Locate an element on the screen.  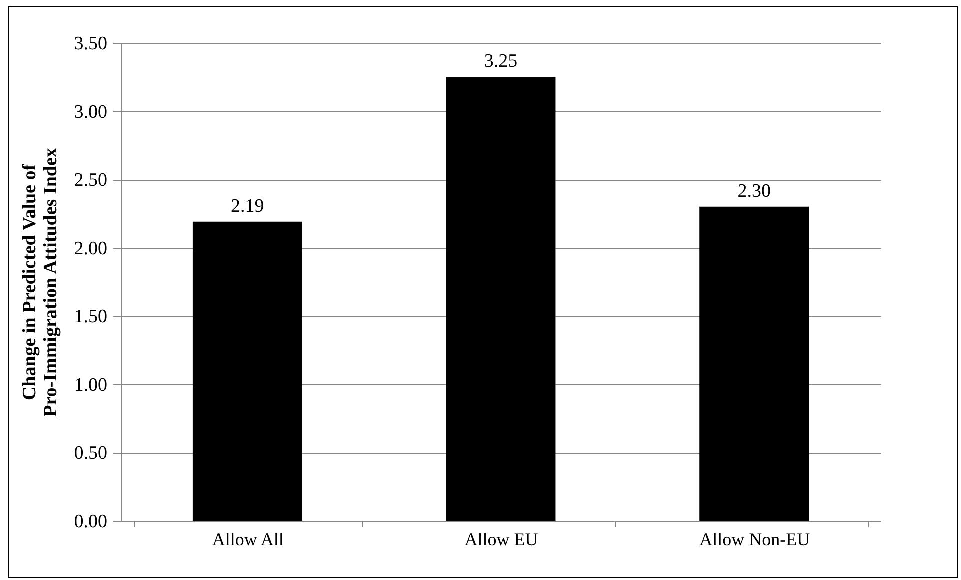
y-tick-label: 1.00 is located at coordinates (91, 385).